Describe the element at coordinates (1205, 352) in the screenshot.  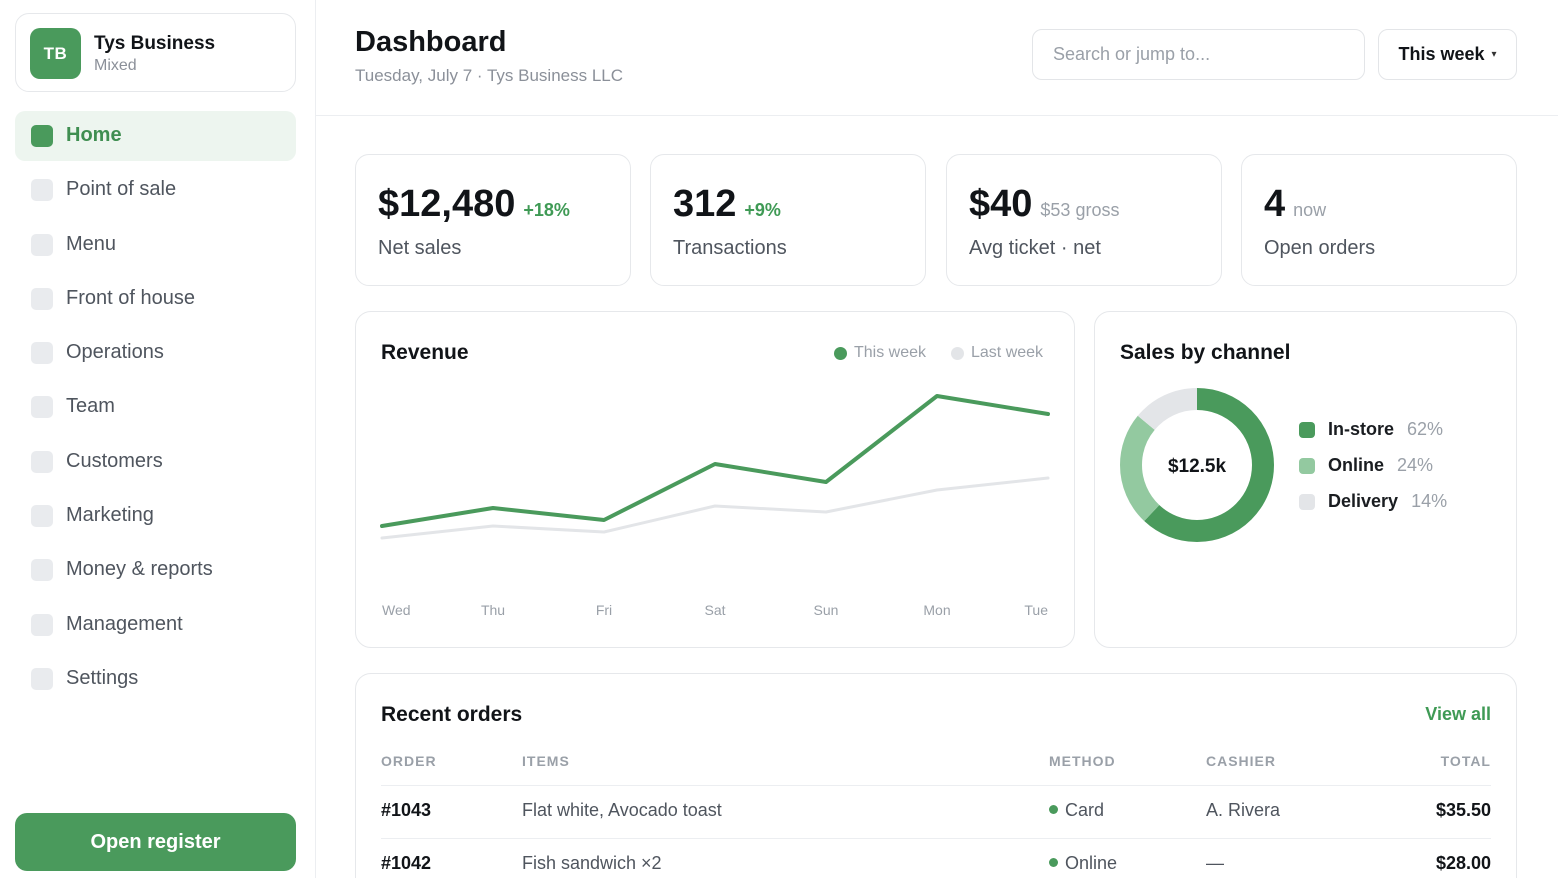
I see `channel-title: Sales by channel` at that location.